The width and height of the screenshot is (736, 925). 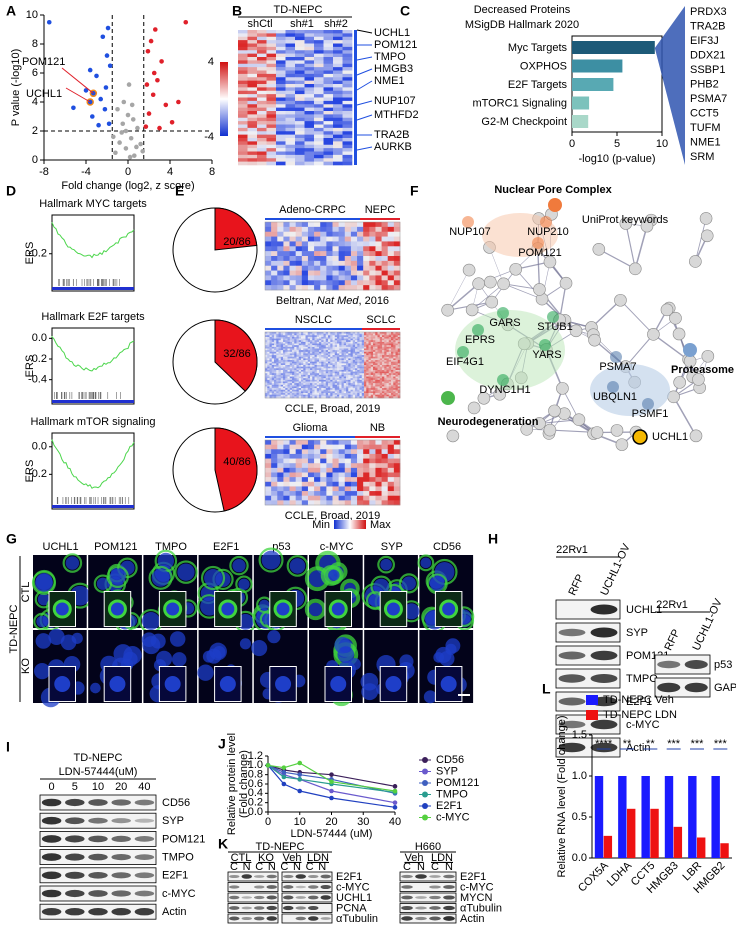 What do you see at coordinates (281, 547) in the screenshot?
I see `marker-label: p53` at bounding box center [281, 547].